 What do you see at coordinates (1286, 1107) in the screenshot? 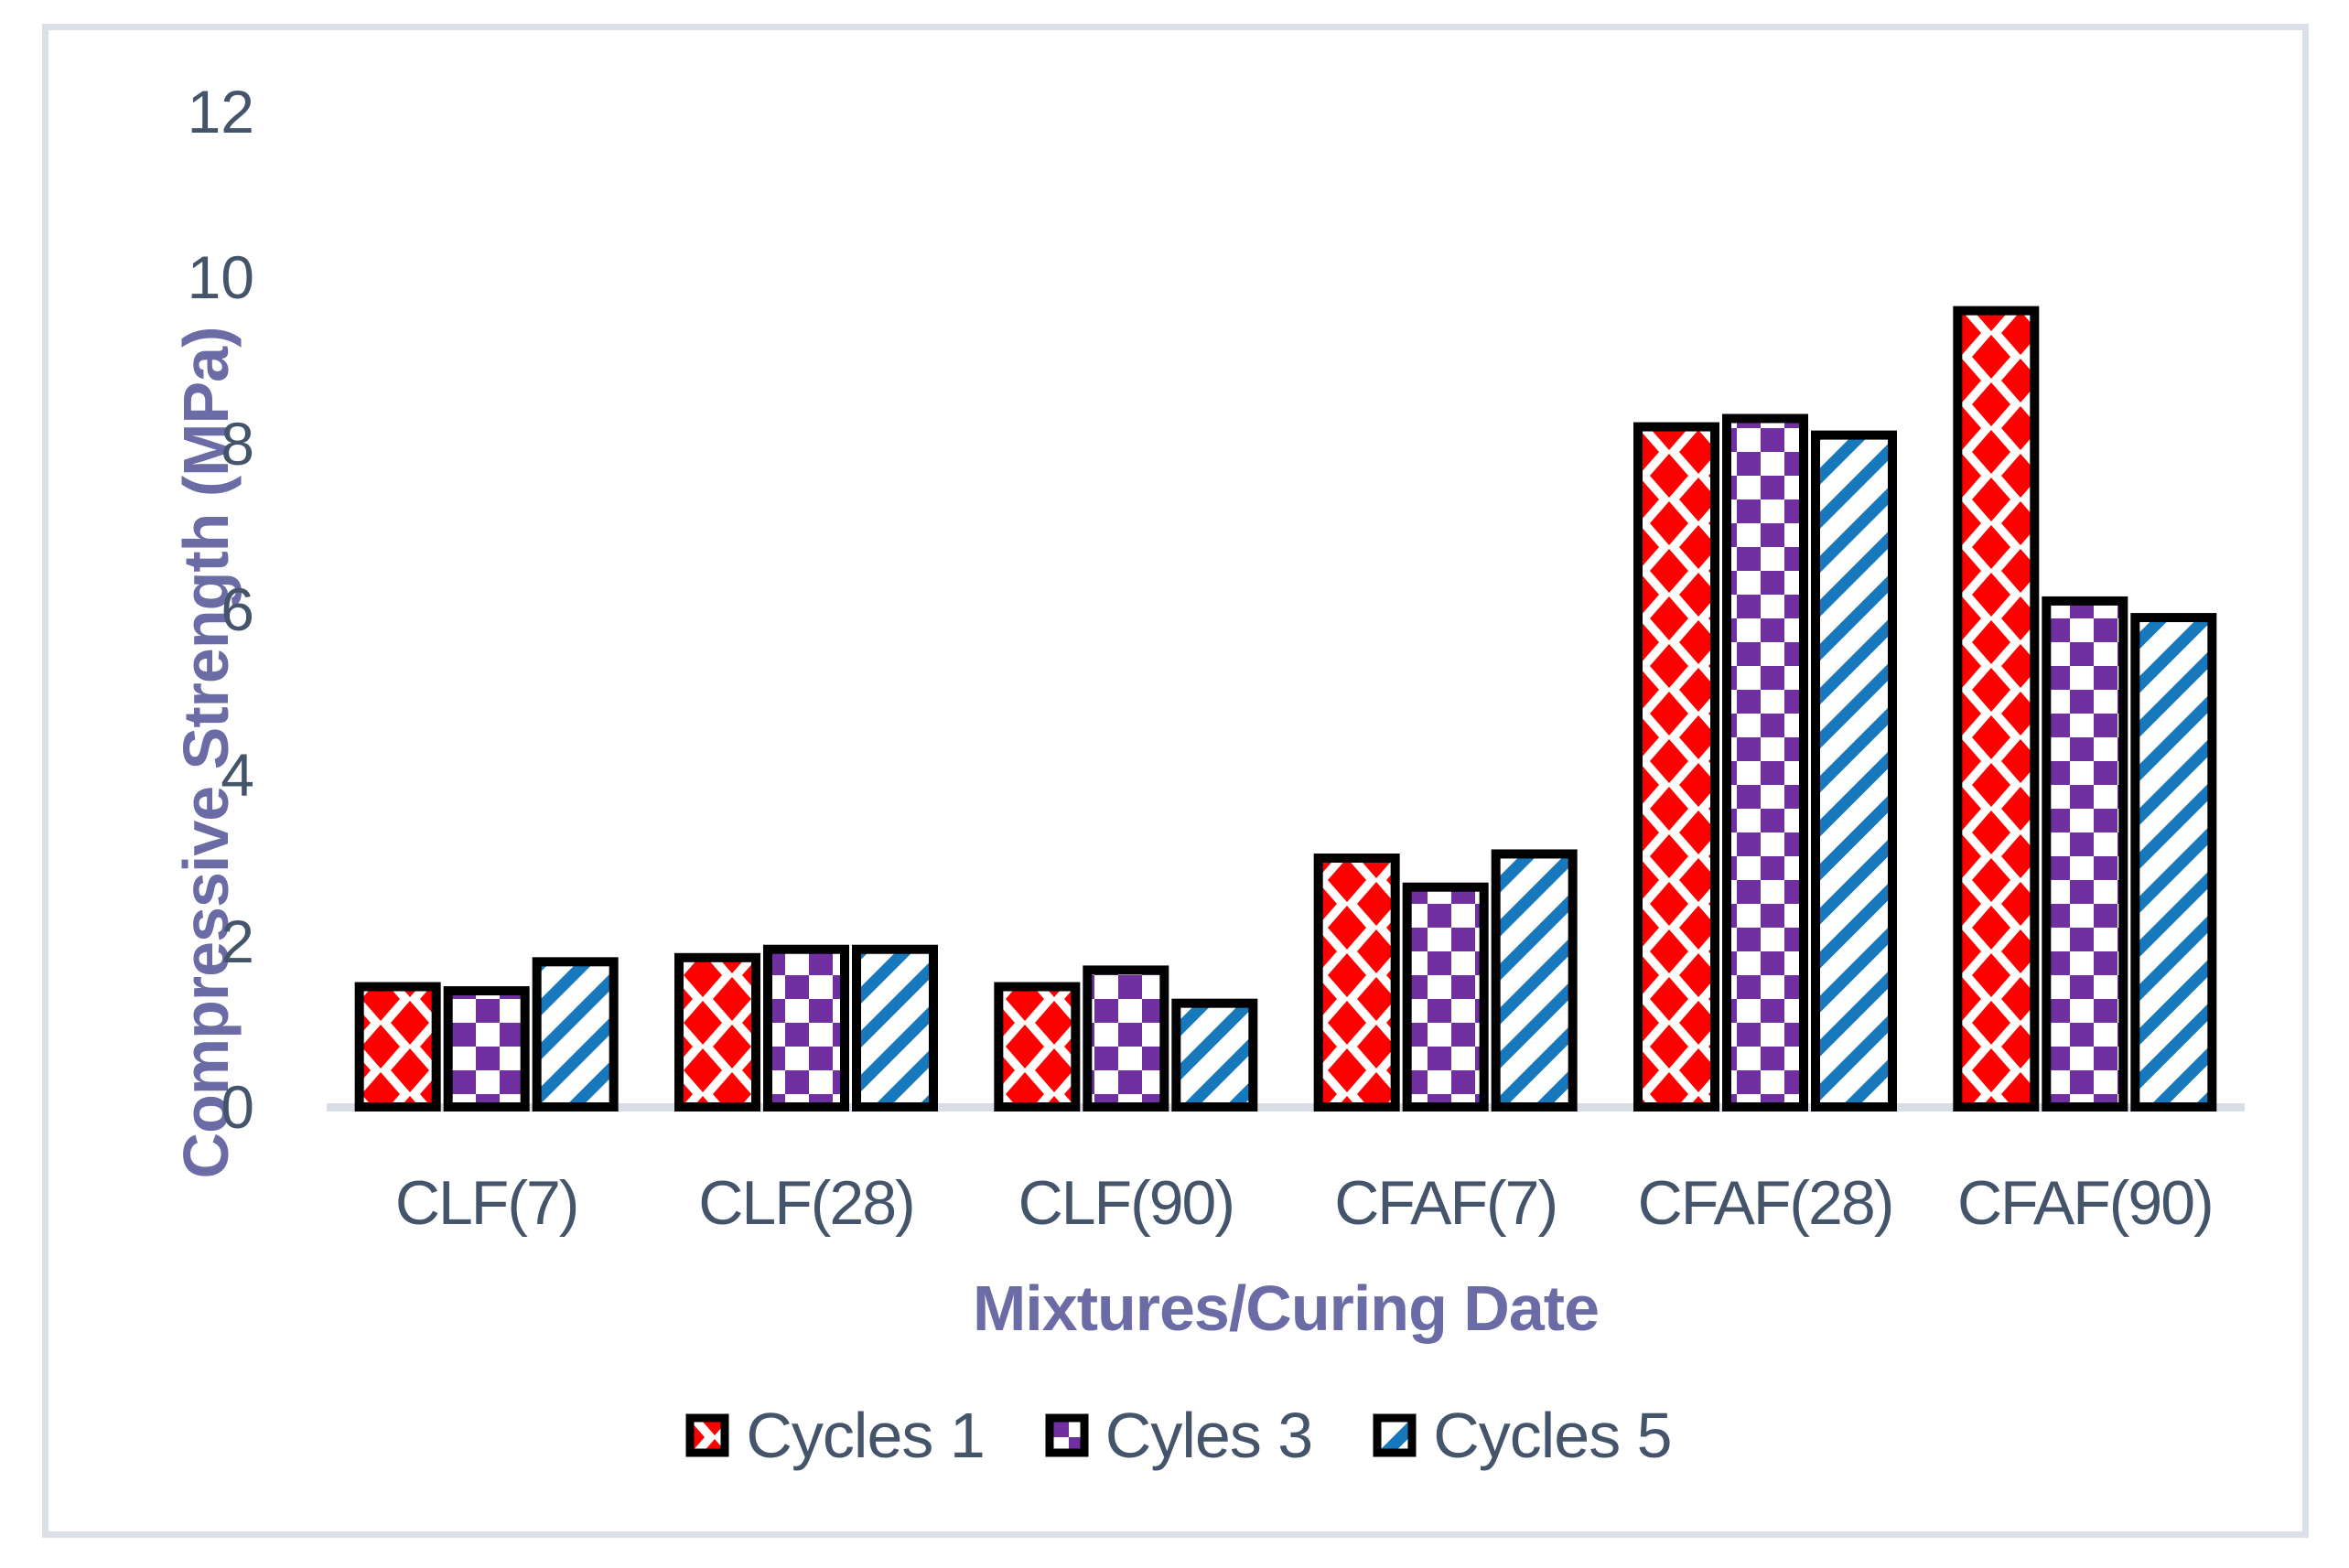
I see `x-axis-line` at bounding box center [1286, 1107].